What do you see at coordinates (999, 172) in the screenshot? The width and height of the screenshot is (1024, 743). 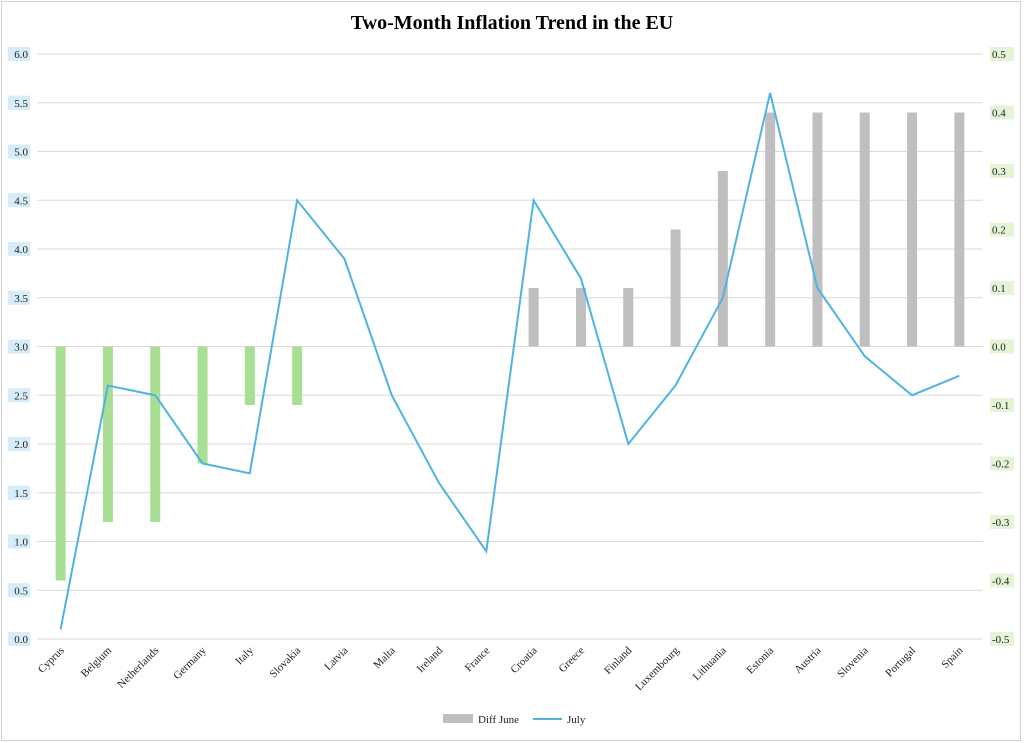 I see `right-tick-label: 0.3` at bounding box center [999, 172].